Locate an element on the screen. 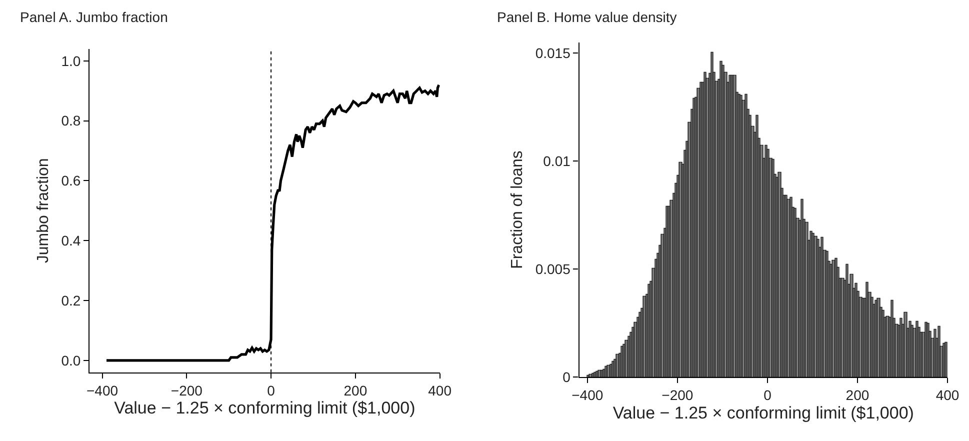 This screenshot has width=969, height=441. y-tick-label: 0.01 is located at coordinates (557, 161).